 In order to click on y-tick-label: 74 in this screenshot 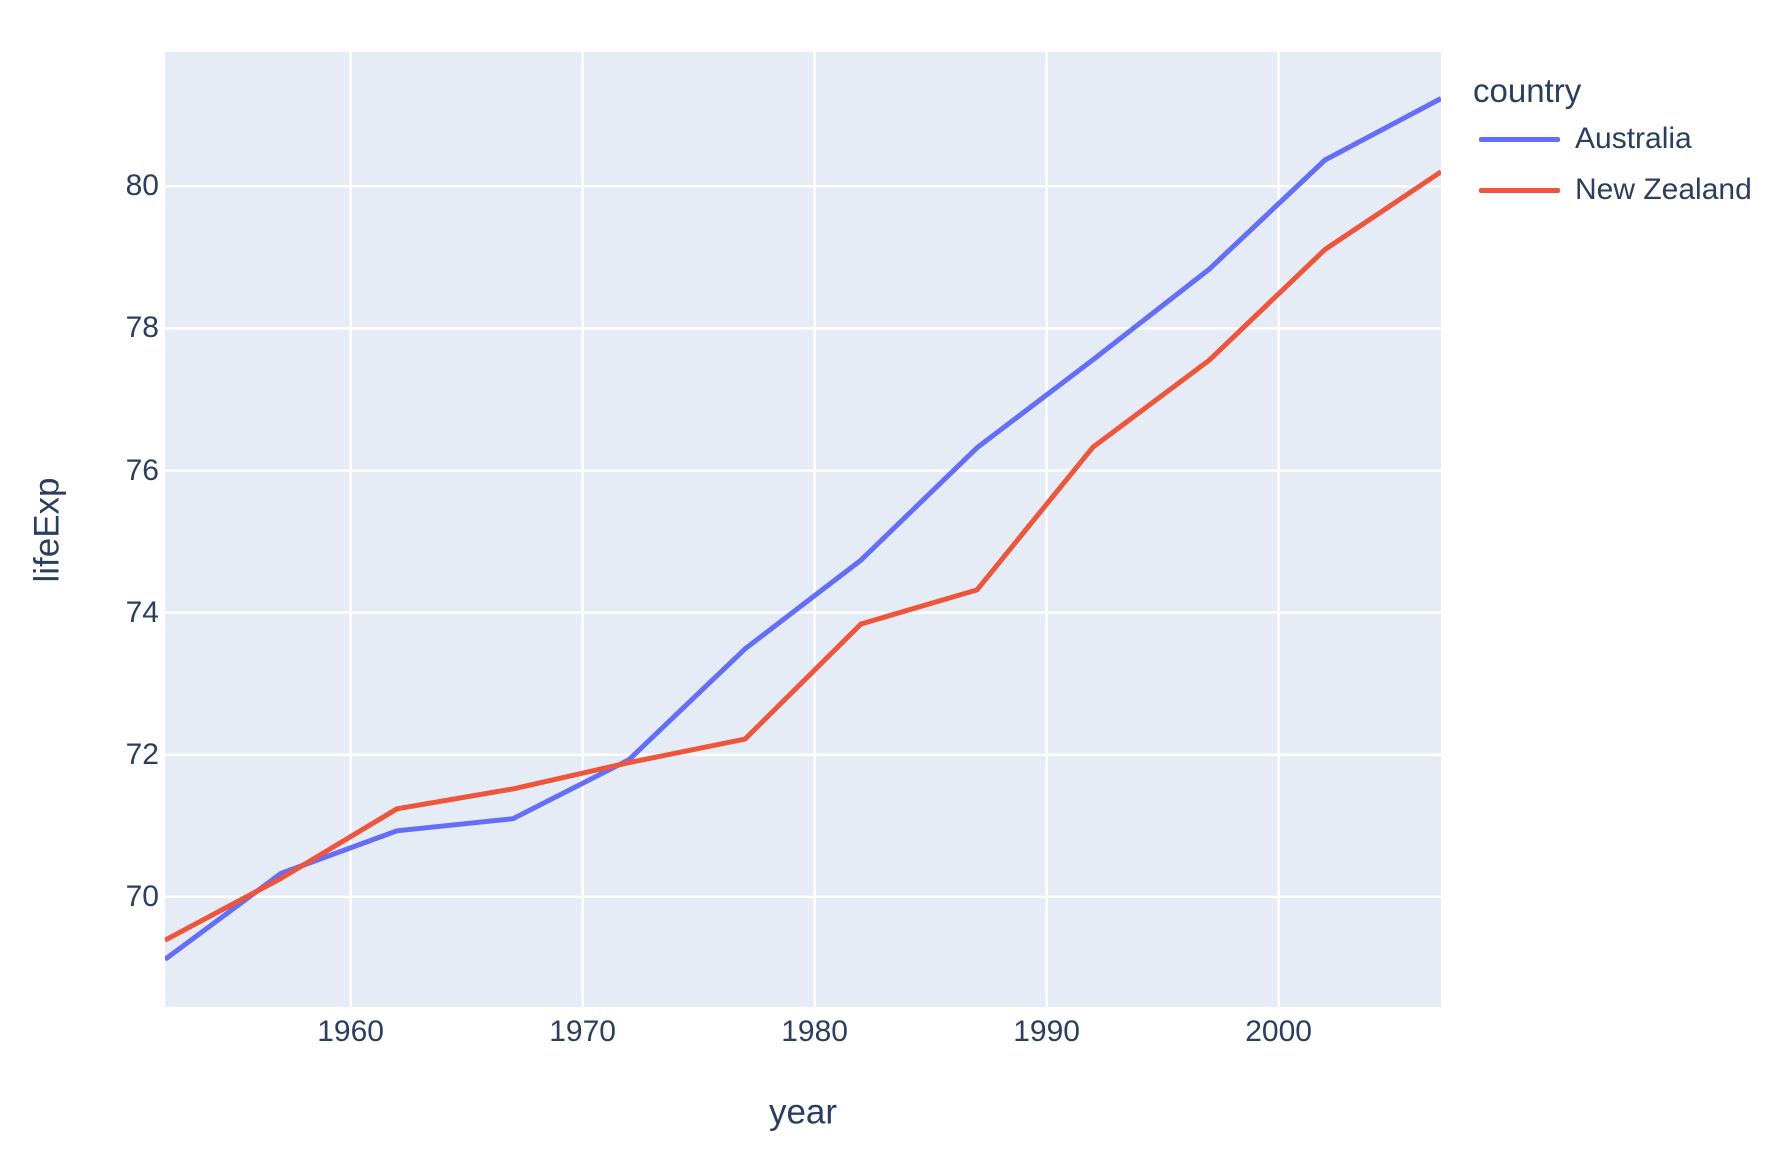, I will do `click(142, 612)`.